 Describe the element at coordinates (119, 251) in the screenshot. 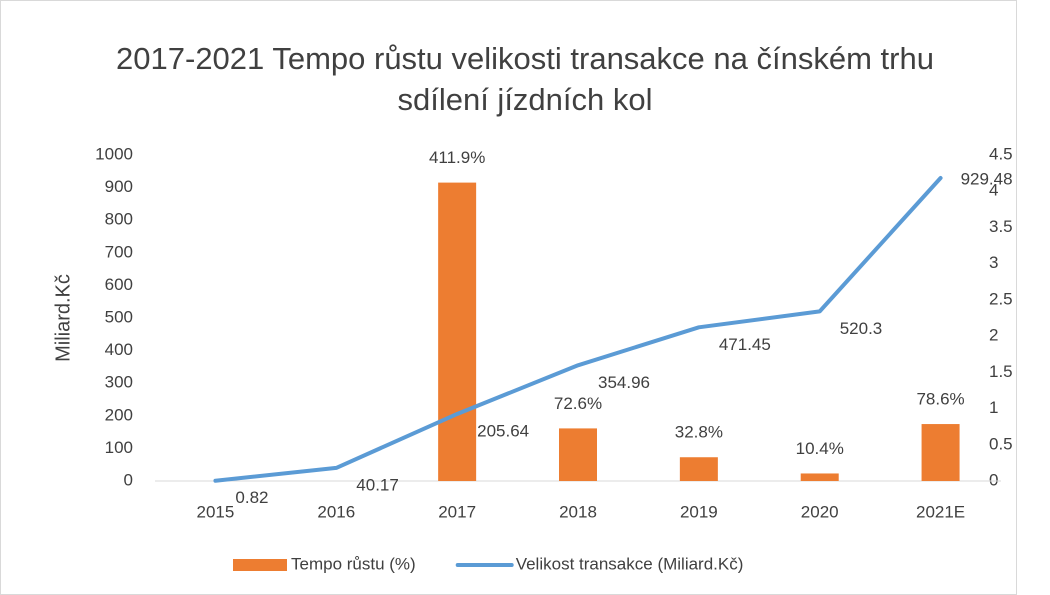

I see `y-tick-label: 700` at that location.